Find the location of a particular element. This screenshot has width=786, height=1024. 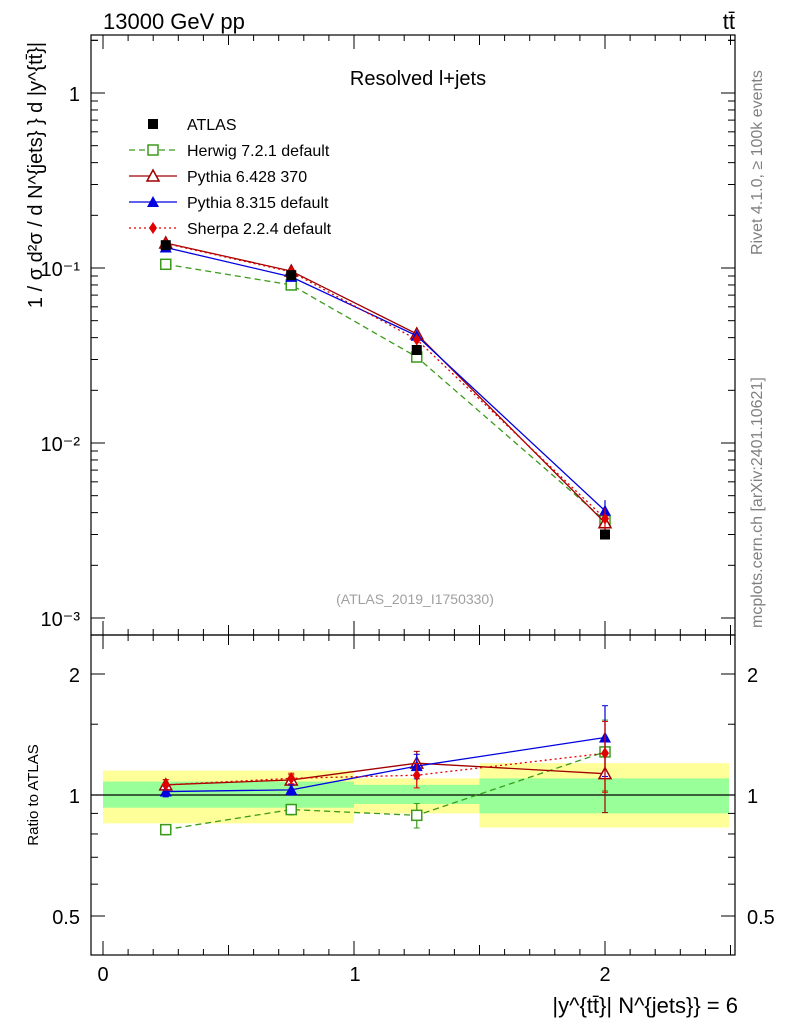

legend-label-pythia8: Pythia 8.315 default is located at coordinates (258, 203).